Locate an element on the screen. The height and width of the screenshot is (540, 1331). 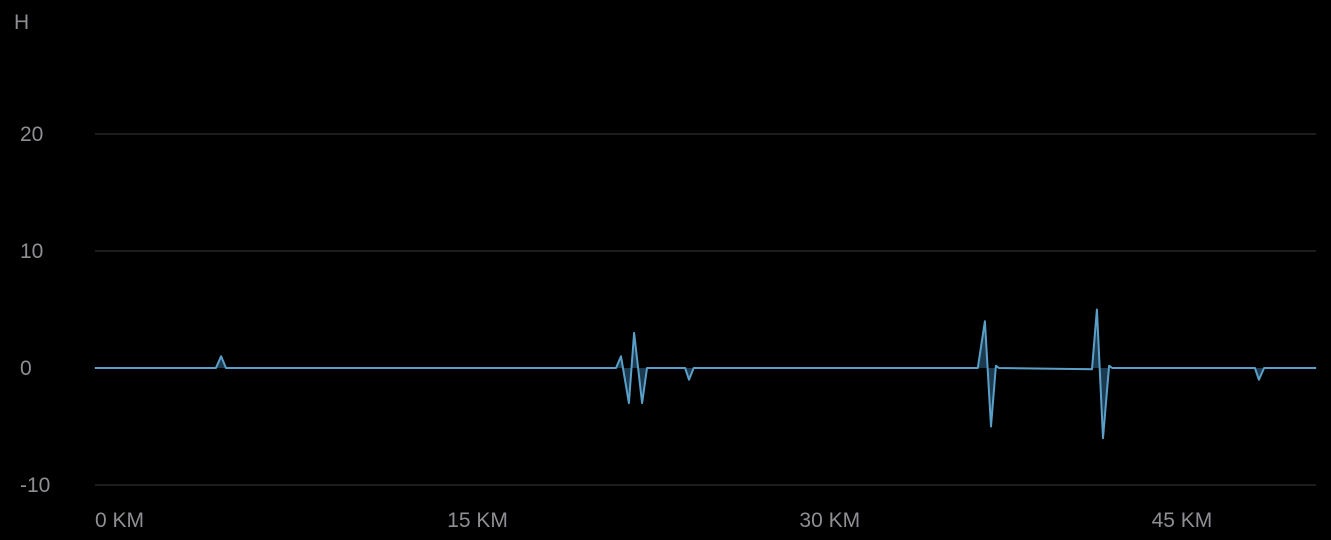
x-tick-label: 30 KM is located at coordinates (829, 520).